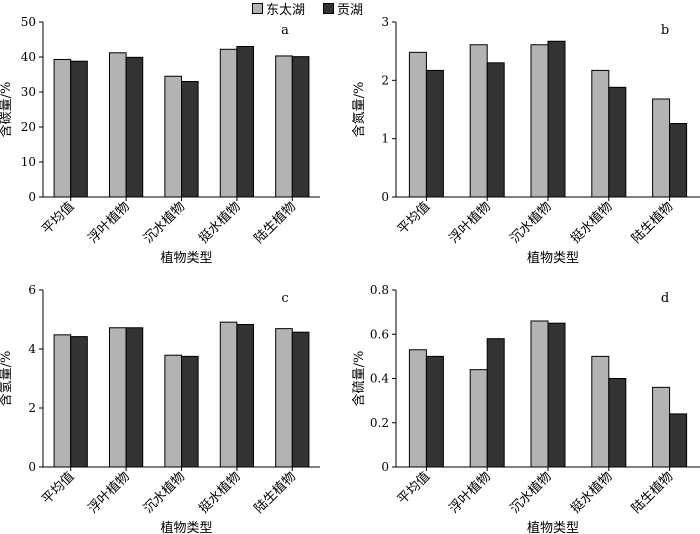  I want to click on legend-item-dongtaihu: 东太湖, so click(278, 9).